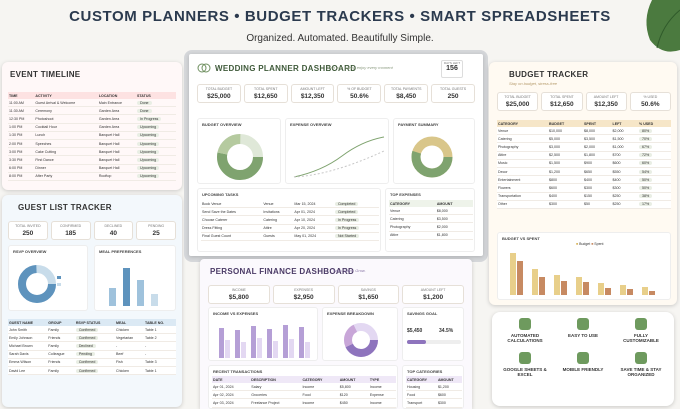  What do you see at coordinates (231, 387) in the screenshot?
I see `cell: Apr 01, 2024` at bounding box center [231, 387].